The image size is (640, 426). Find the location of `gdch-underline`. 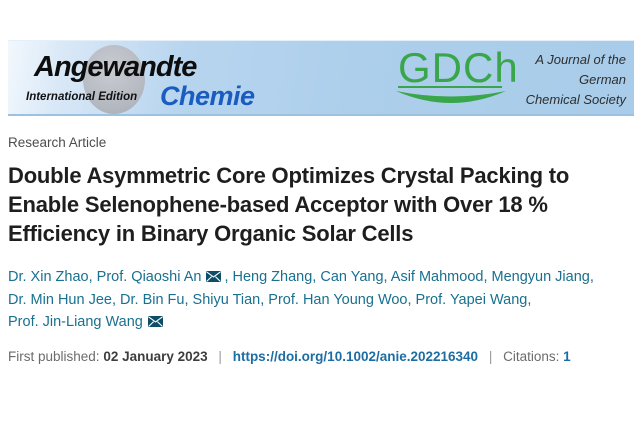

gdch-underline is located at coordinates (450, 87).